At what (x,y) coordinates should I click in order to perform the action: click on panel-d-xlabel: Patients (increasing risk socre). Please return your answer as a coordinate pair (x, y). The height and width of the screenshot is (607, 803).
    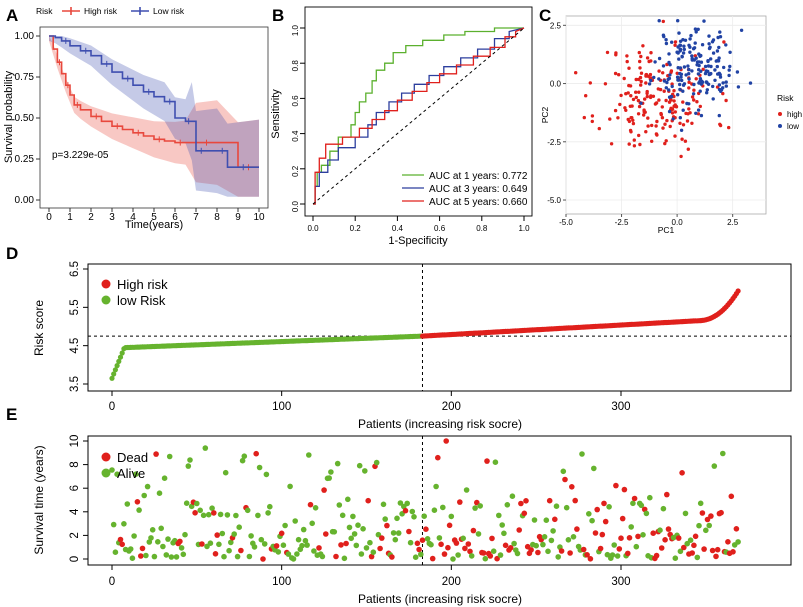
    Looking at the image, I should click on (440, 424).